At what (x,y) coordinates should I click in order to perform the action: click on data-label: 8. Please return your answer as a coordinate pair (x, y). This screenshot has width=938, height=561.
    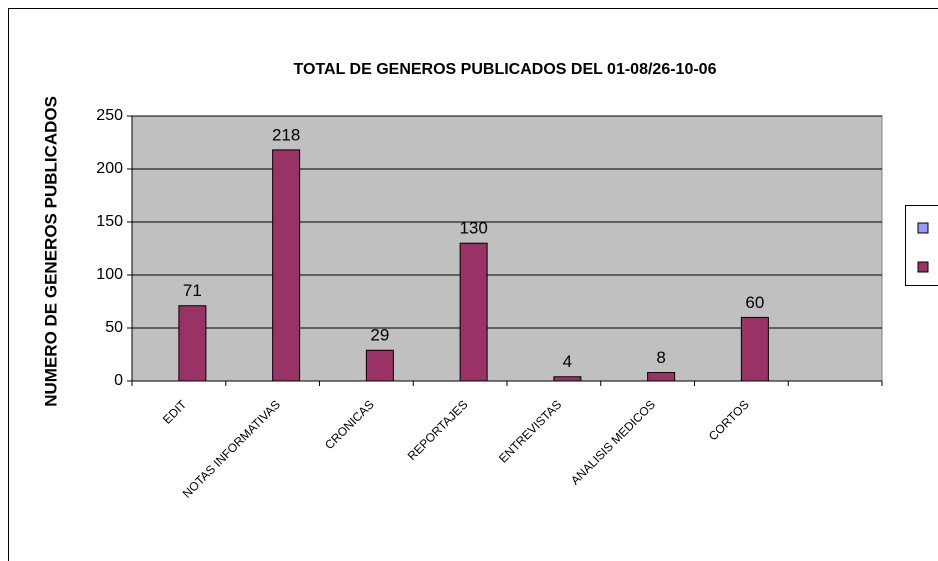
    Looking at the image, I should click on (660, 357).